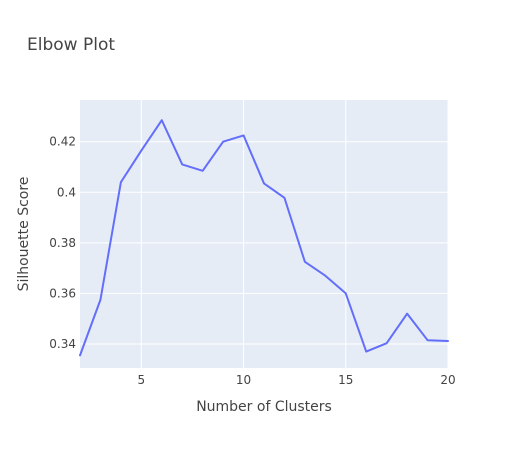 The height and width of the screenshot is (450, 529). Describe the element at coordinates (62, 344) in the screenshot. I see `y-tick-label: 0.34` at that location.